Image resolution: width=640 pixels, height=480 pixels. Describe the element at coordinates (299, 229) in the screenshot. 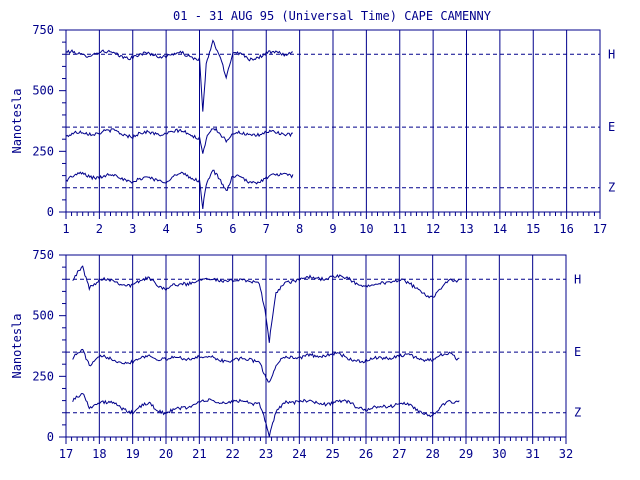

I see `x-tick-label: 8` at that location.